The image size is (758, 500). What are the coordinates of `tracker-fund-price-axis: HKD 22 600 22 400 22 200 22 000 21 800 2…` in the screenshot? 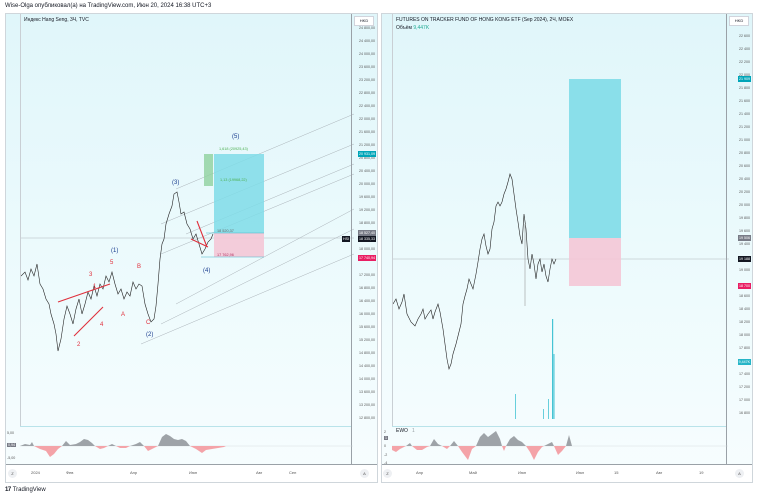 It's located at (739, 239).